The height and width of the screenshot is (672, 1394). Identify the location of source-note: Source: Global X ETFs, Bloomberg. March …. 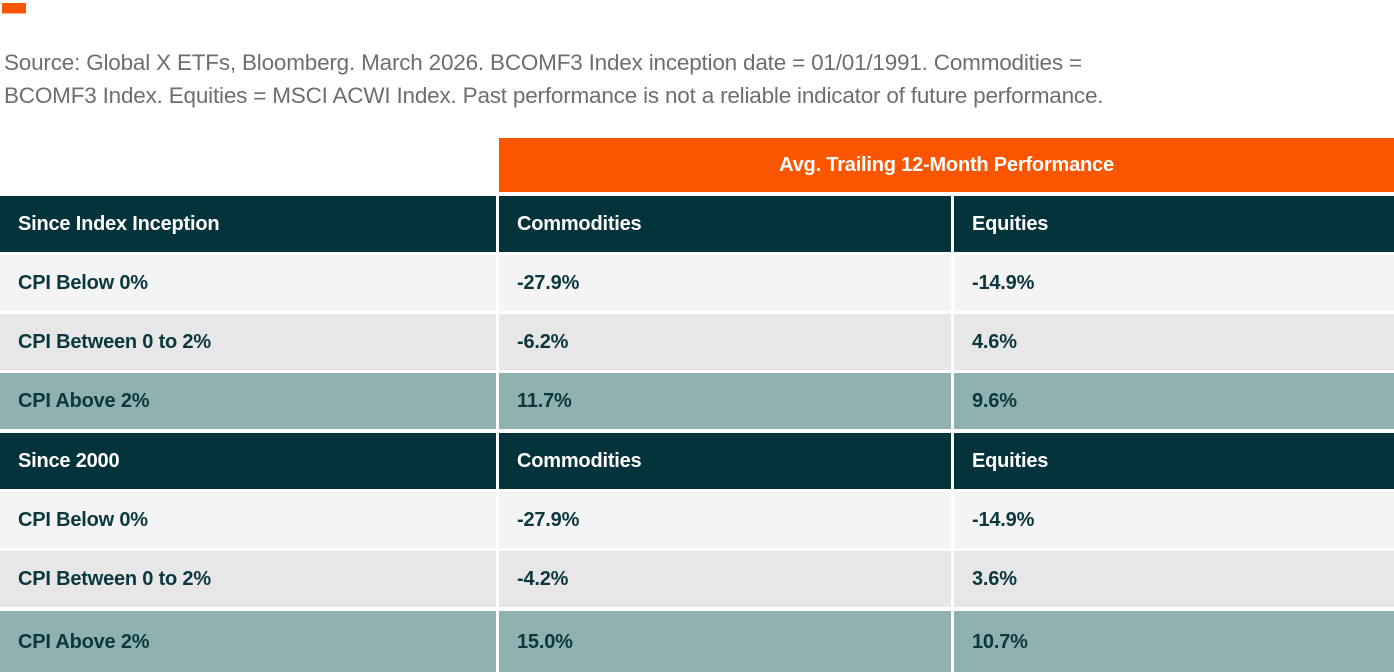
(554, 79).